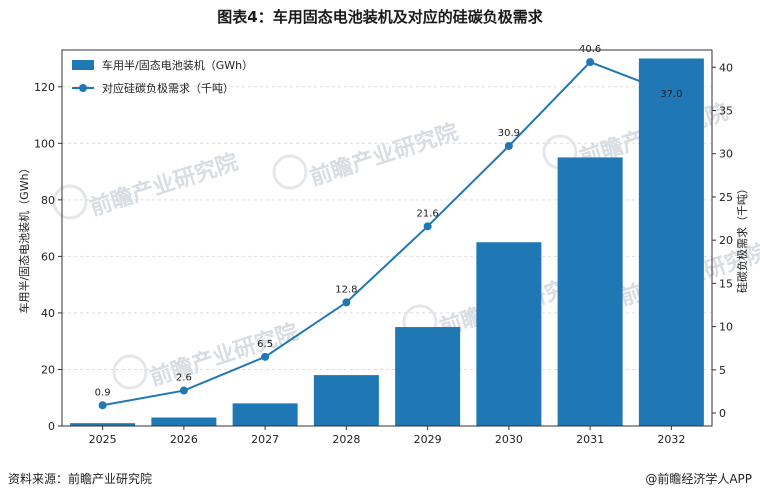  I want to click on right-tick-label: 15, so click(726, 283).